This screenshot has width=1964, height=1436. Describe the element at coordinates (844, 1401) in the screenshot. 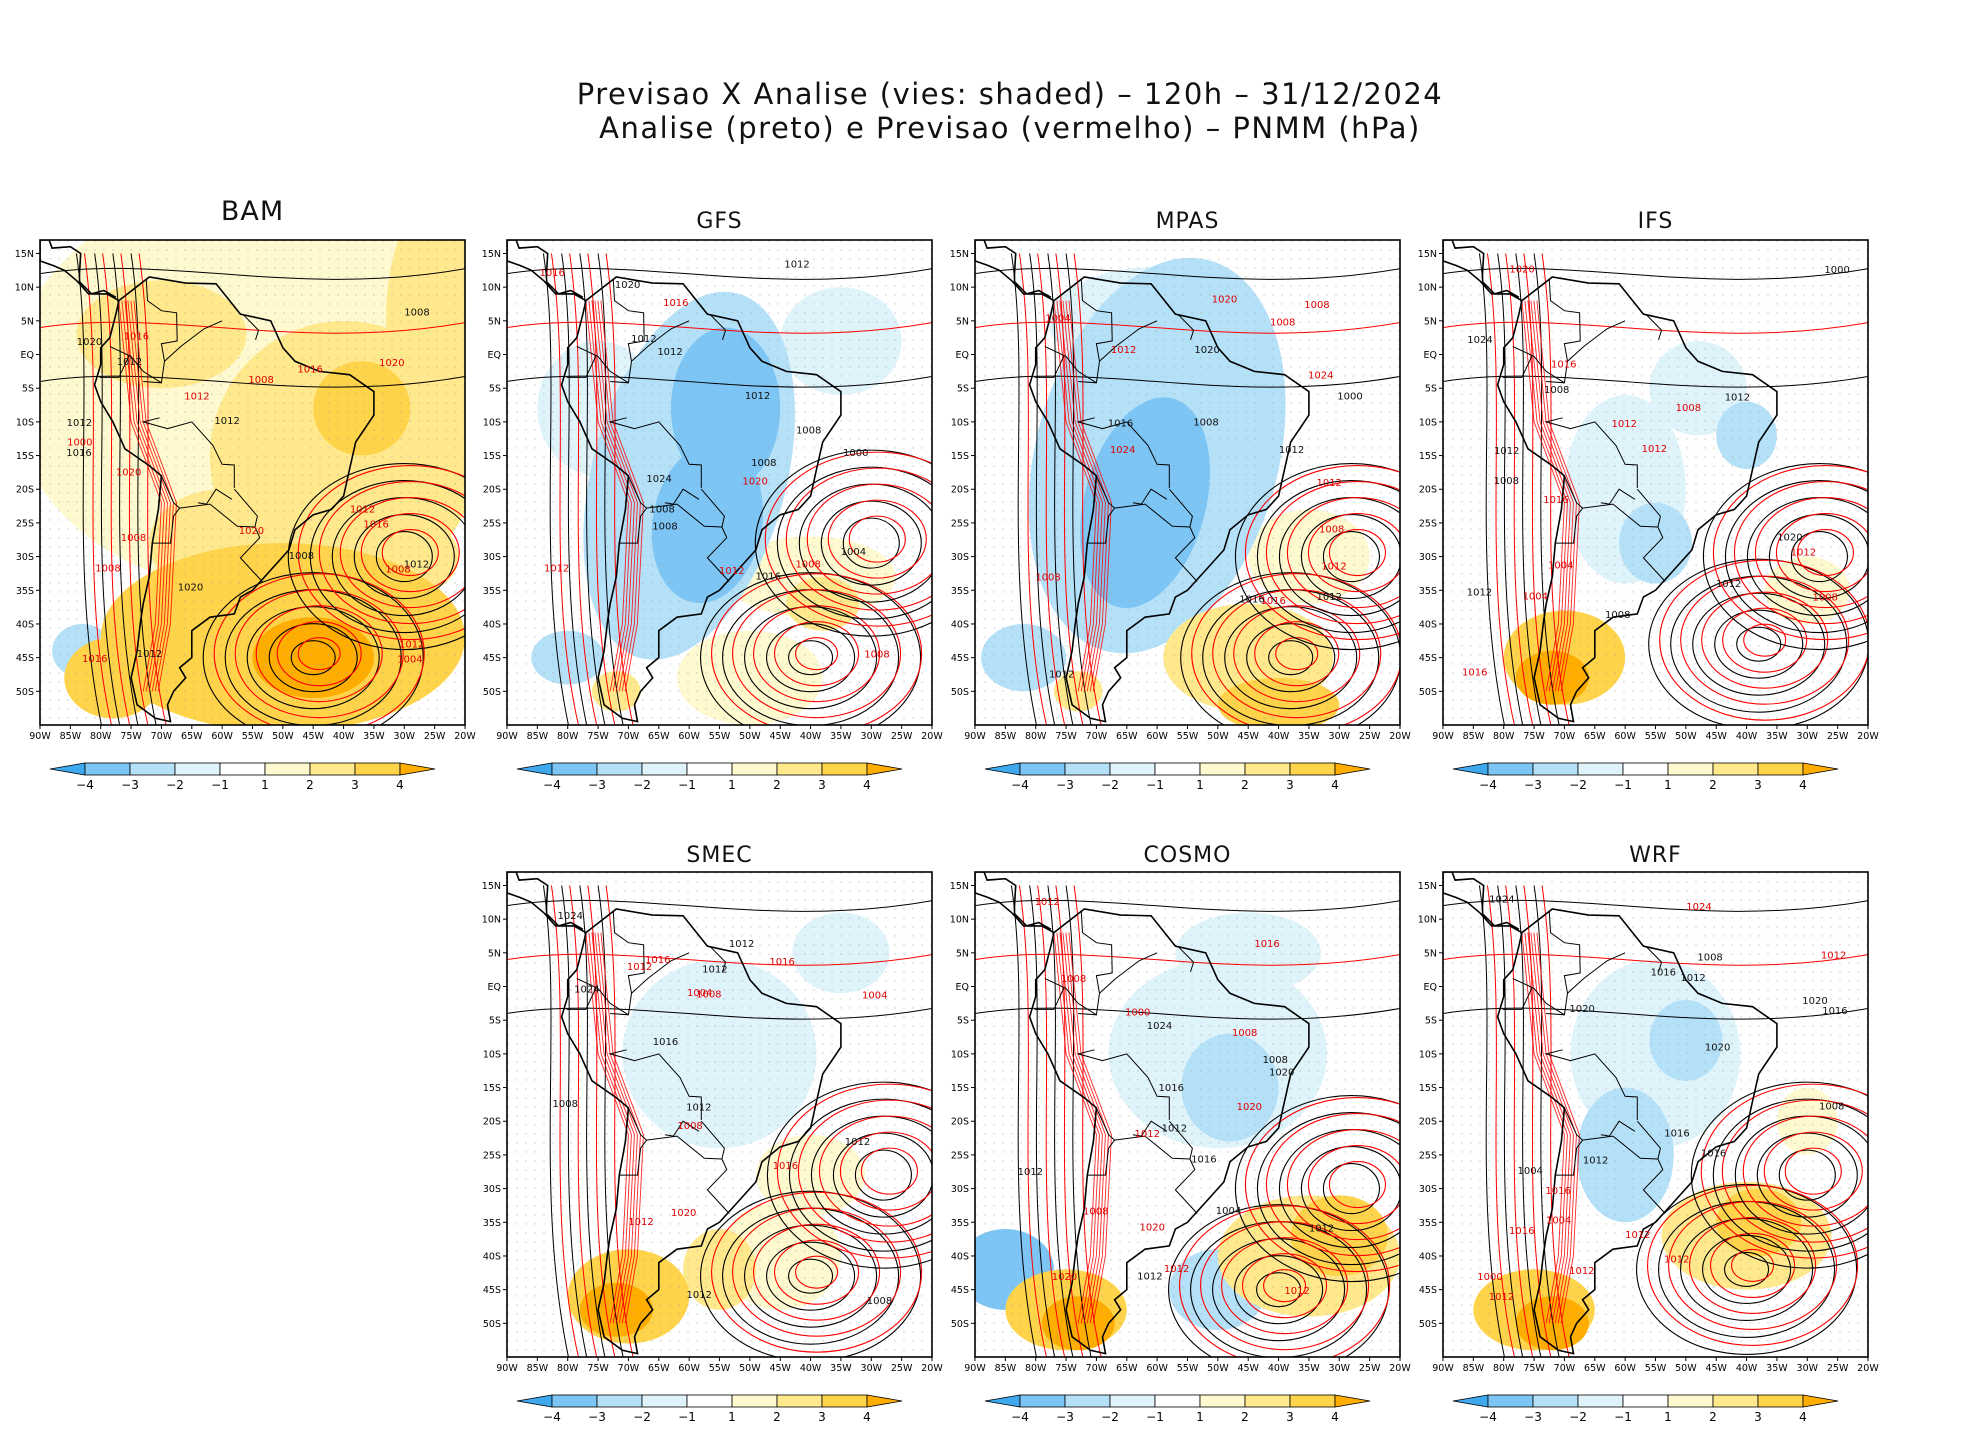

I see `colorbar-swatch-pos3` at that location.